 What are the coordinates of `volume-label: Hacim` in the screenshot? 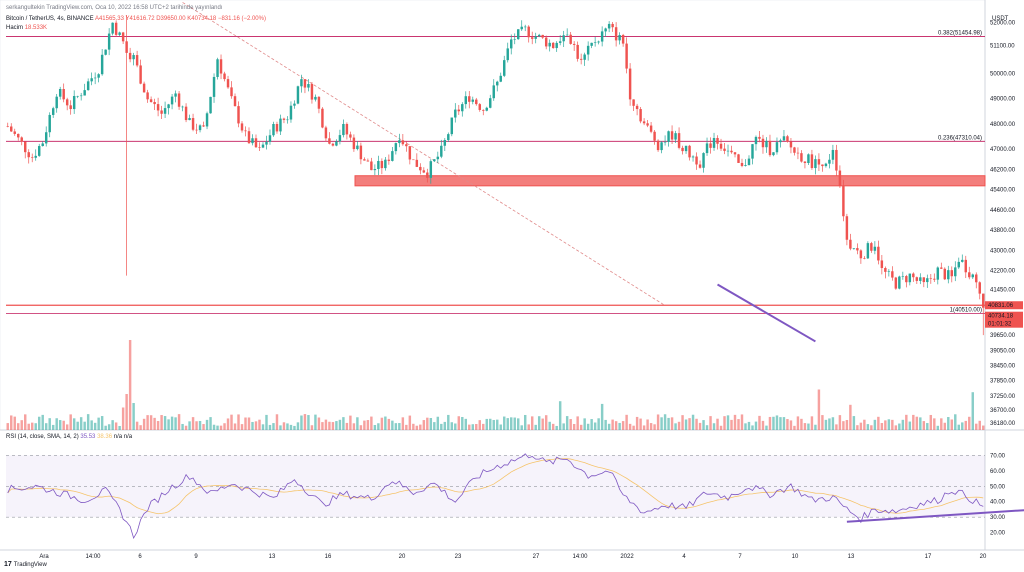 It's located at (15, 28).